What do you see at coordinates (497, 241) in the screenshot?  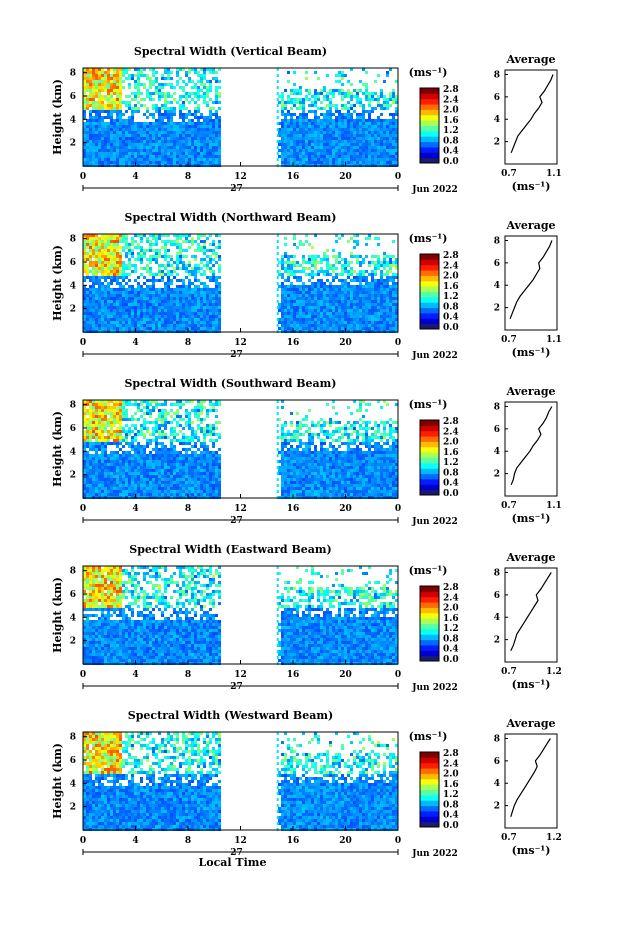 I see `avg-y-tick-label: 8` at bounding box center [497, 241].